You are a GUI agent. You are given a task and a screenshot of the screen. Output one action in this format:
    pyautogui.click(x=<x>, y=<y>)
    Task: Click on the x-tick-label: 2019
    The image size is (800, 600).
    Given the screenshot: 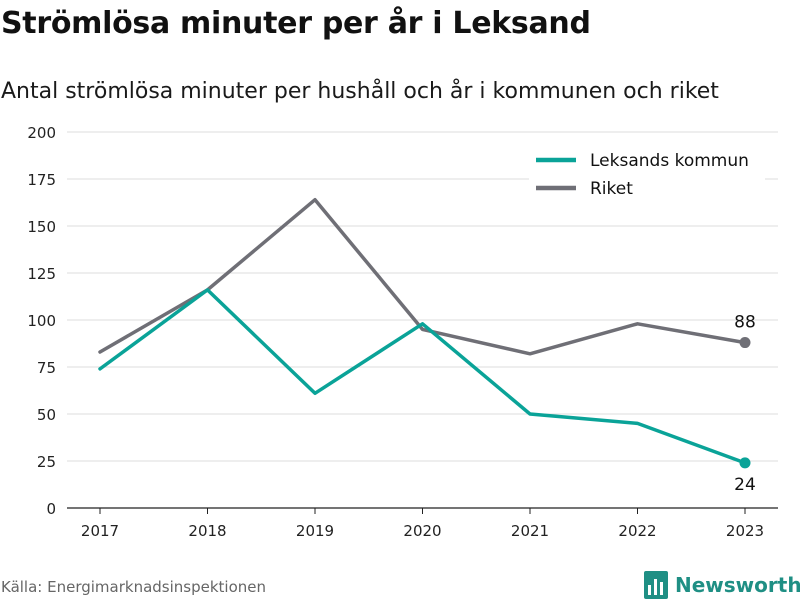 What is the action you would take?
    pyautogui.click(x=315, y=531)
    